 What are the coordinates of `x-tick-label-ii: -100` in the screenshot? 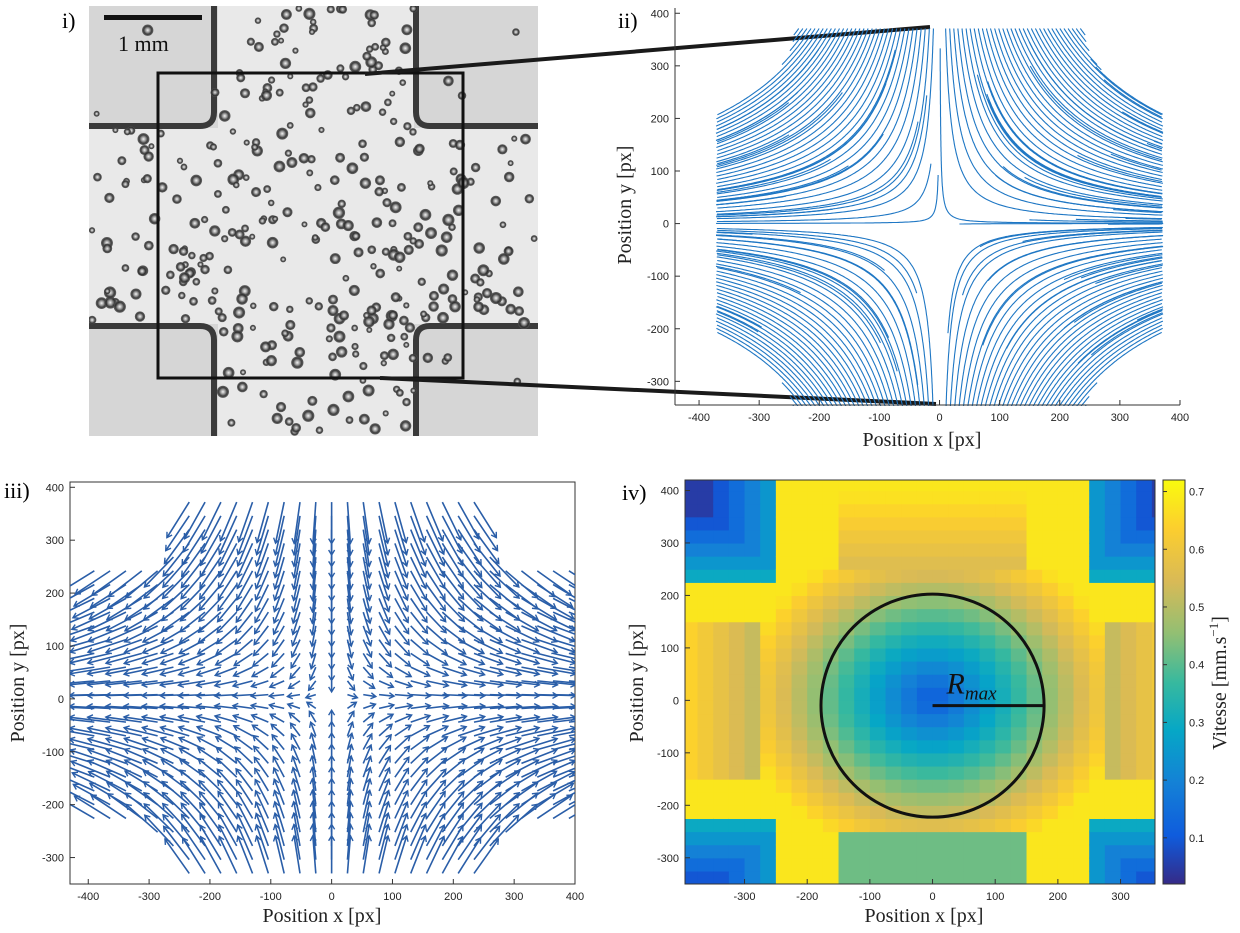 It's located at (879, 418).